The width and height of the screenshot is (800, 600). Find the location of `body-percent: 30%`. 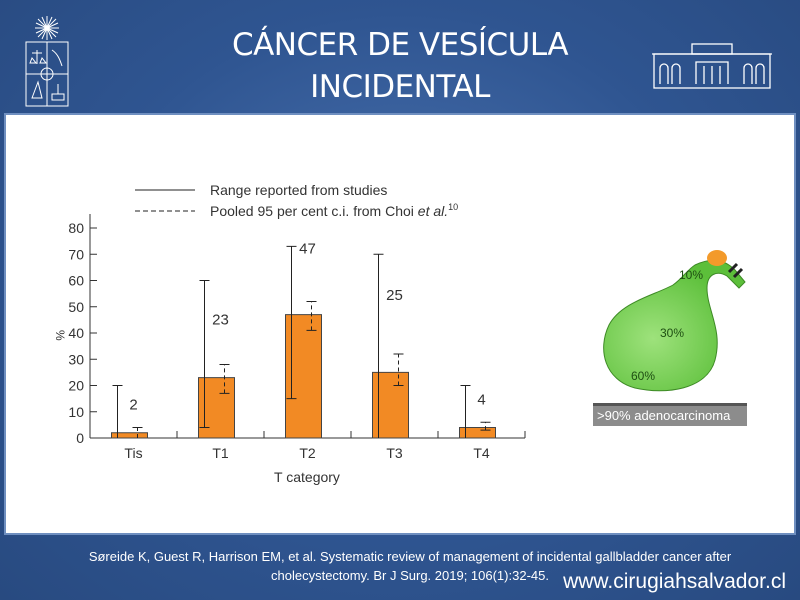

body-percent: 30% is located at coordinates (672, 333).